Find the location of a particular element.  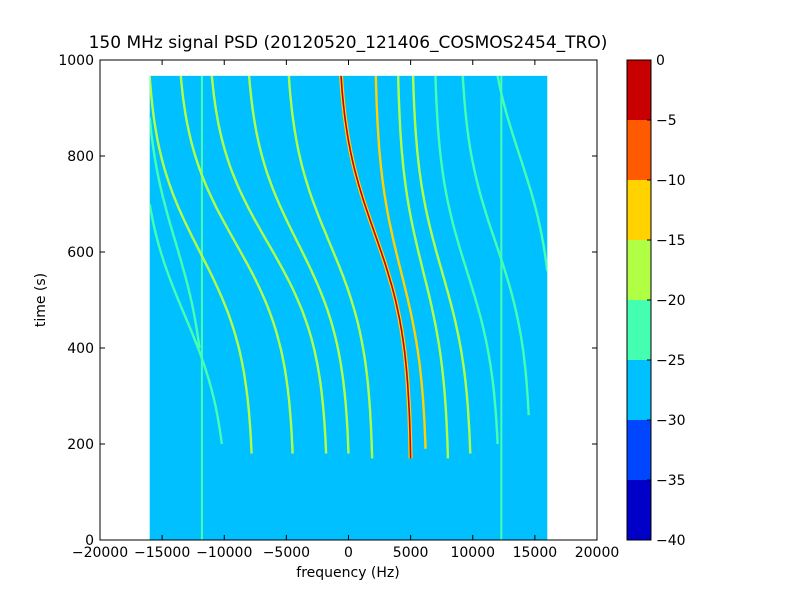

x-tick-label: −20000 is located at coordinates (100, 553).